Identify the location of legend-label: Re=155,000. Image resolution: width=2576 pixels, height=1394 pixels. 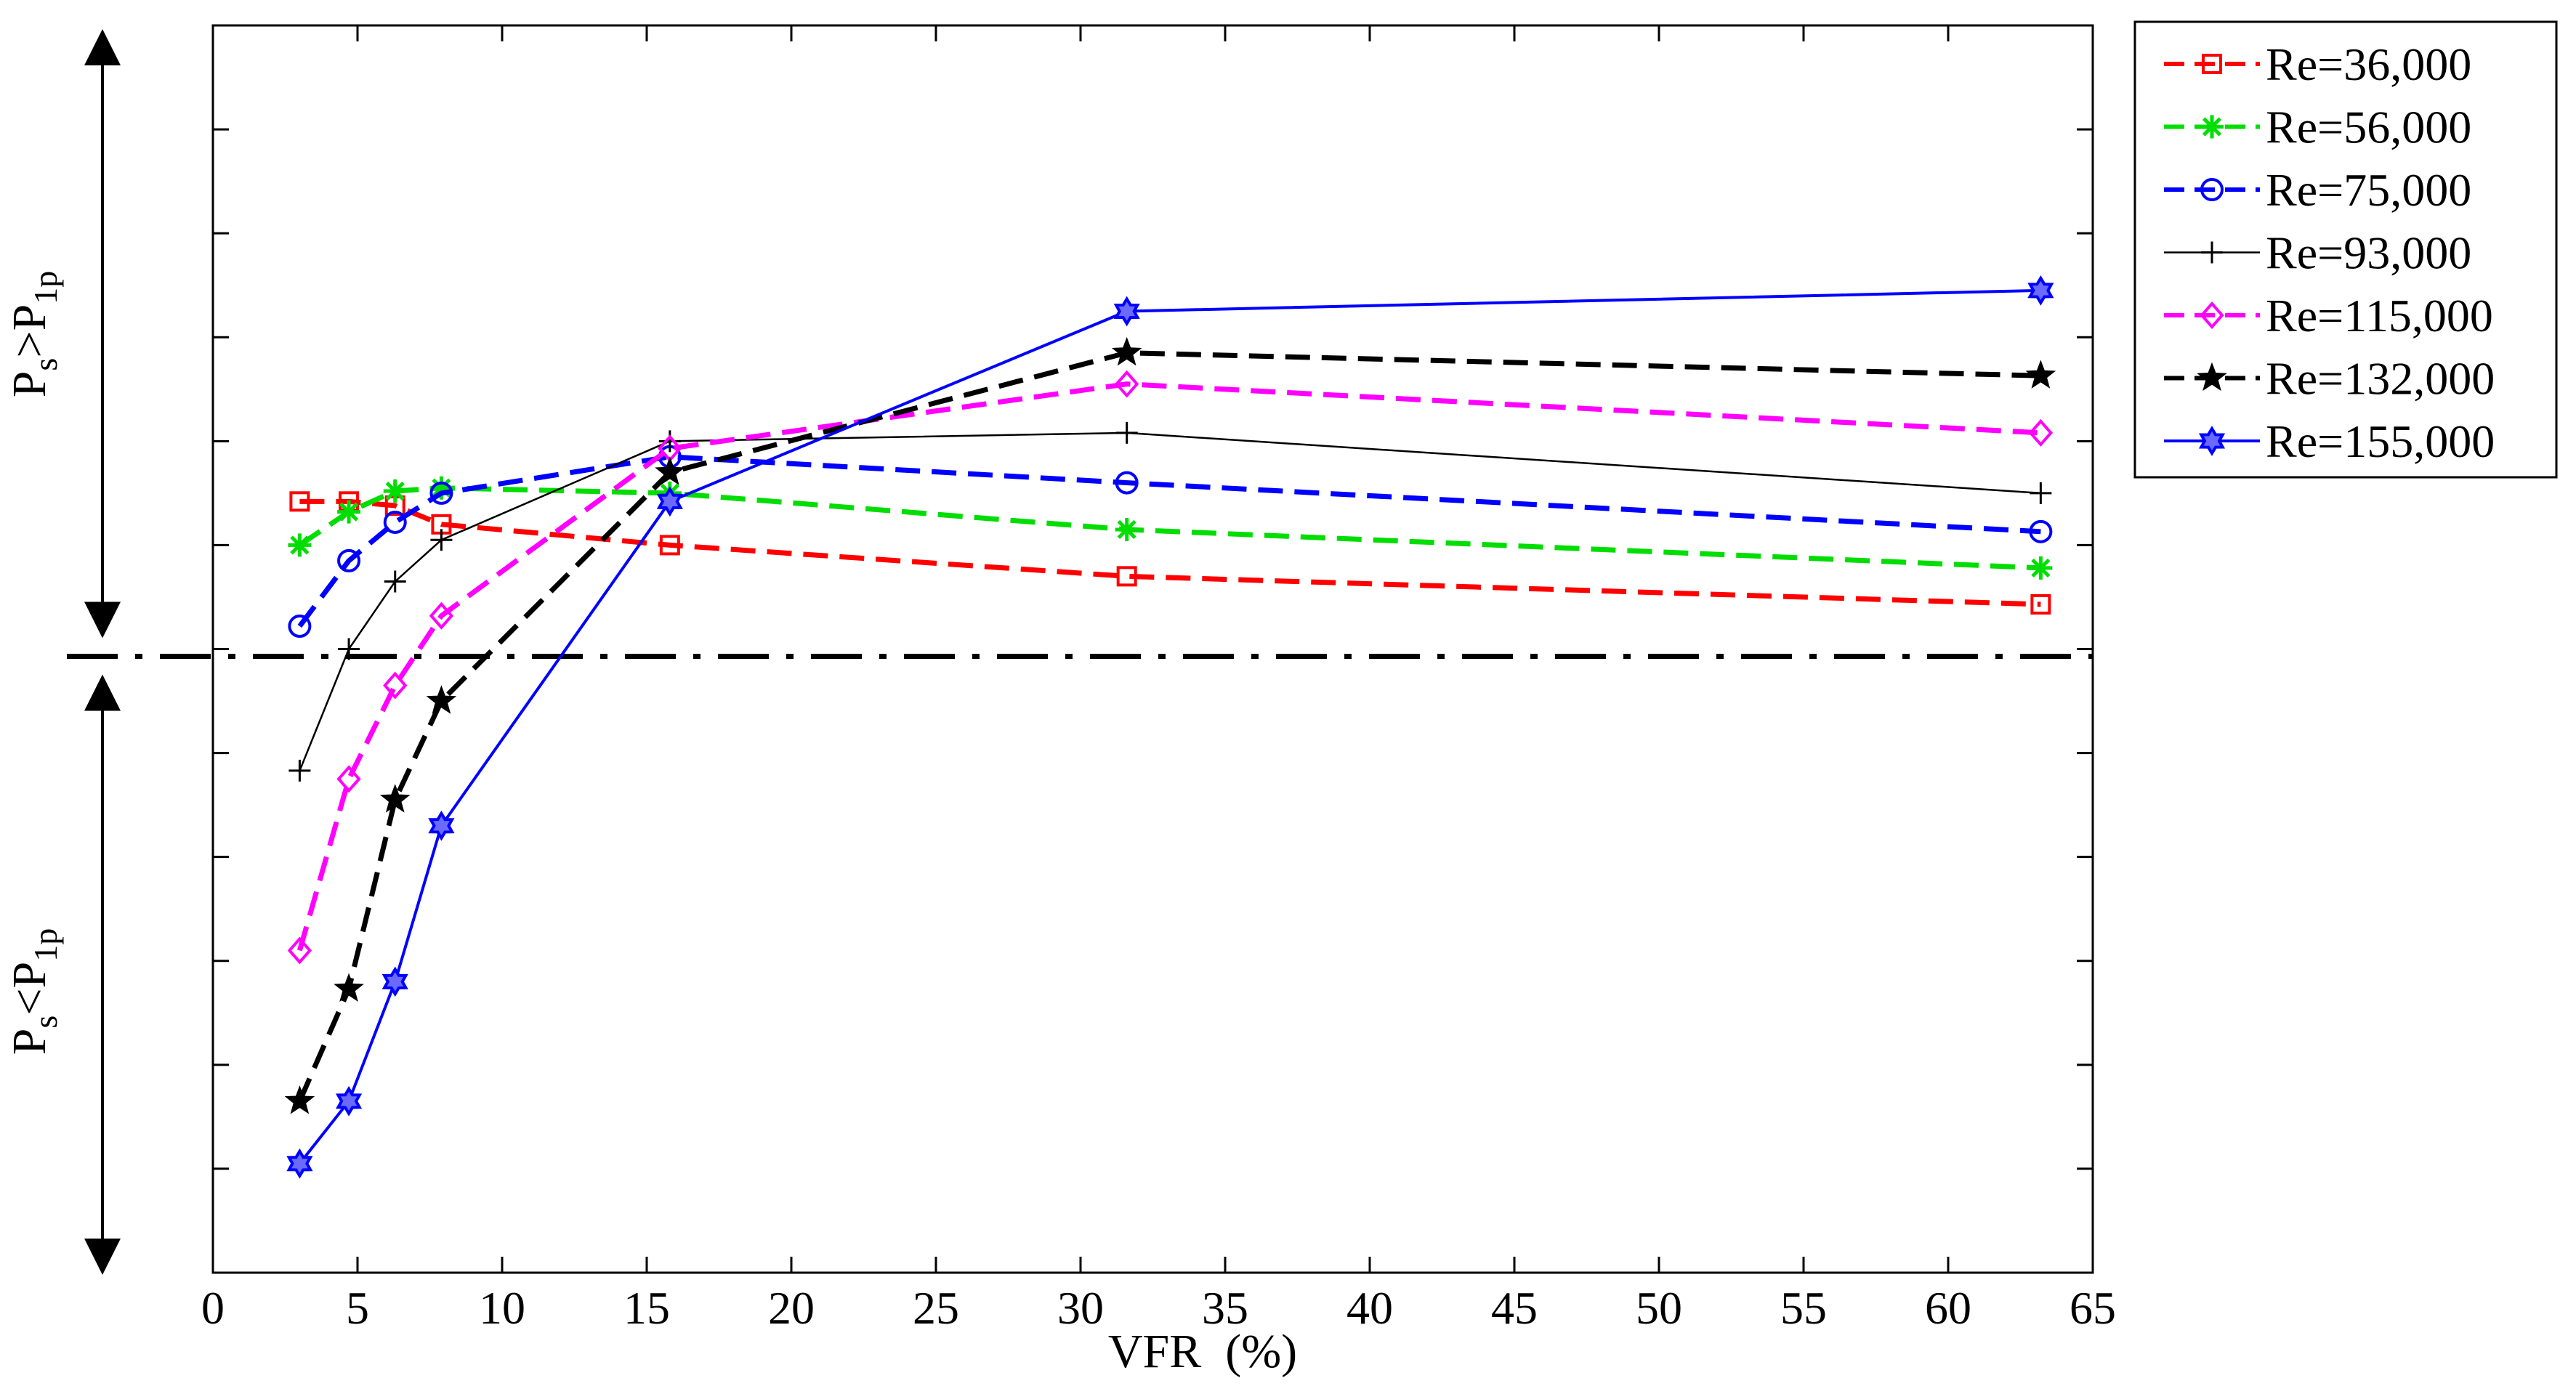
(2381, 442).